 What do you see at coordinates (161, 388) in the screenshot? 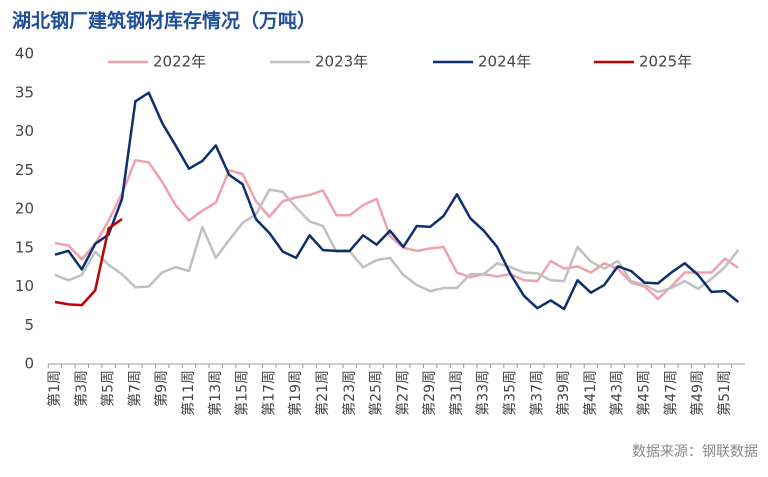
I see `x-tick-label: 第9周` at bounding box center [161, 388].